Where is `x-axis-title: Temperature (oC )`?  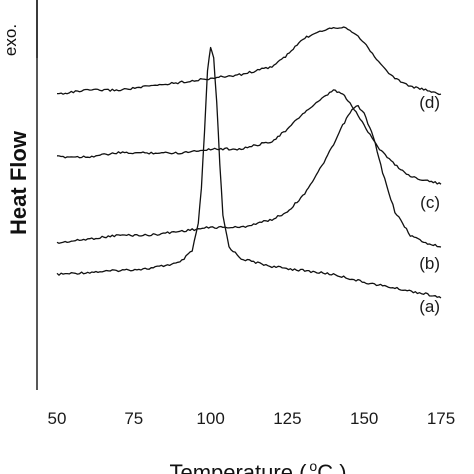
x-axis-title: Temperature (oC ) is located at coordinates (257, 466).